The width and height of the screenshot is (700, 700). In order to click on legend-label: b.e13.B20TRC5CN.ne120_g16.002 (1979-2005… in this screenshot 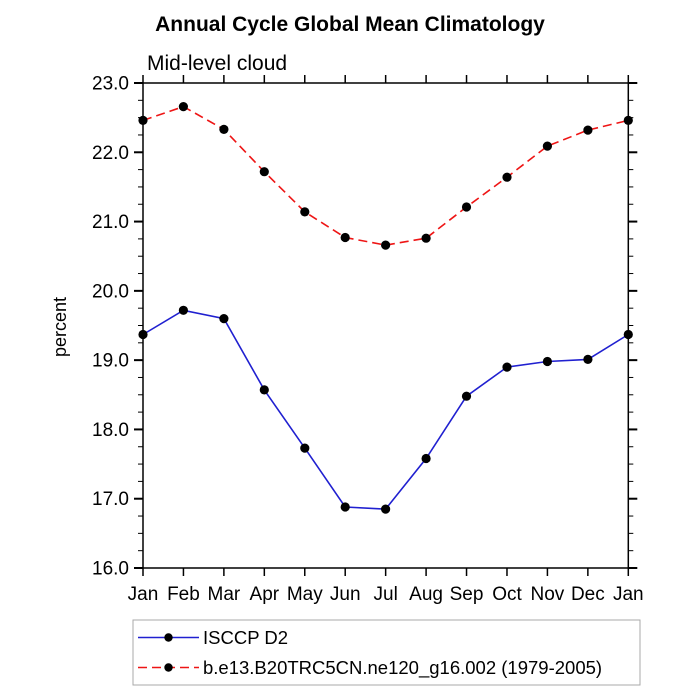, I will do `click(402, 668)`.